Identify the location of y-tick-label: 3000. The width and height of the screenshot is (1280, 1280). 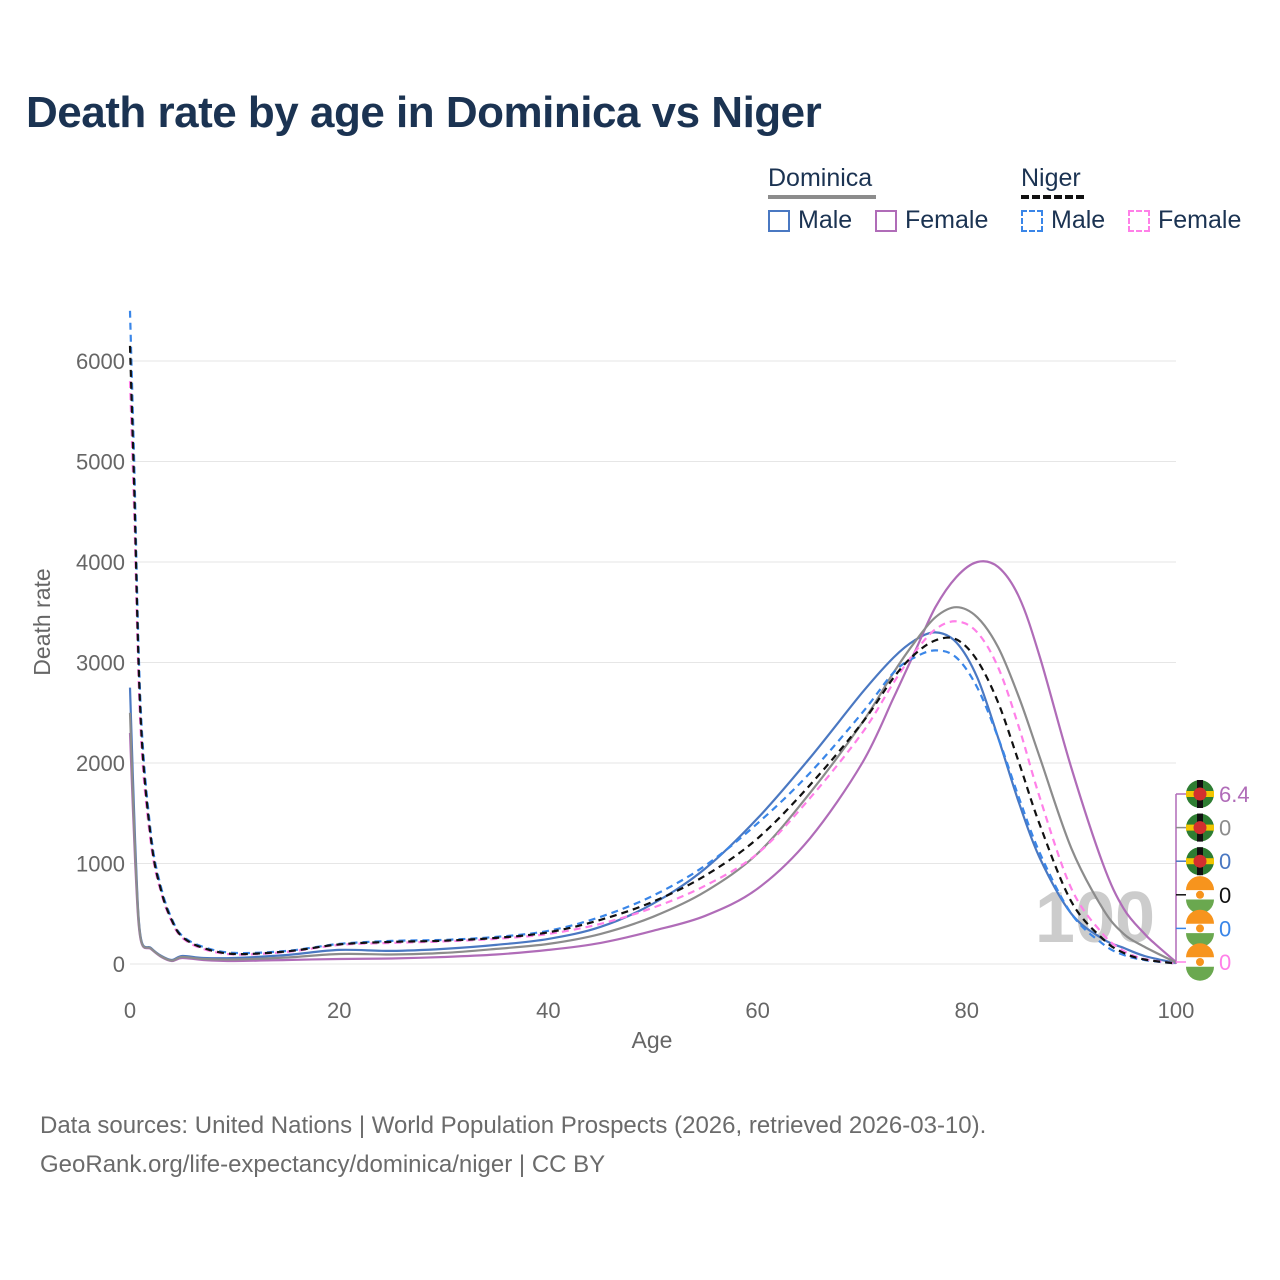
(100, 663).